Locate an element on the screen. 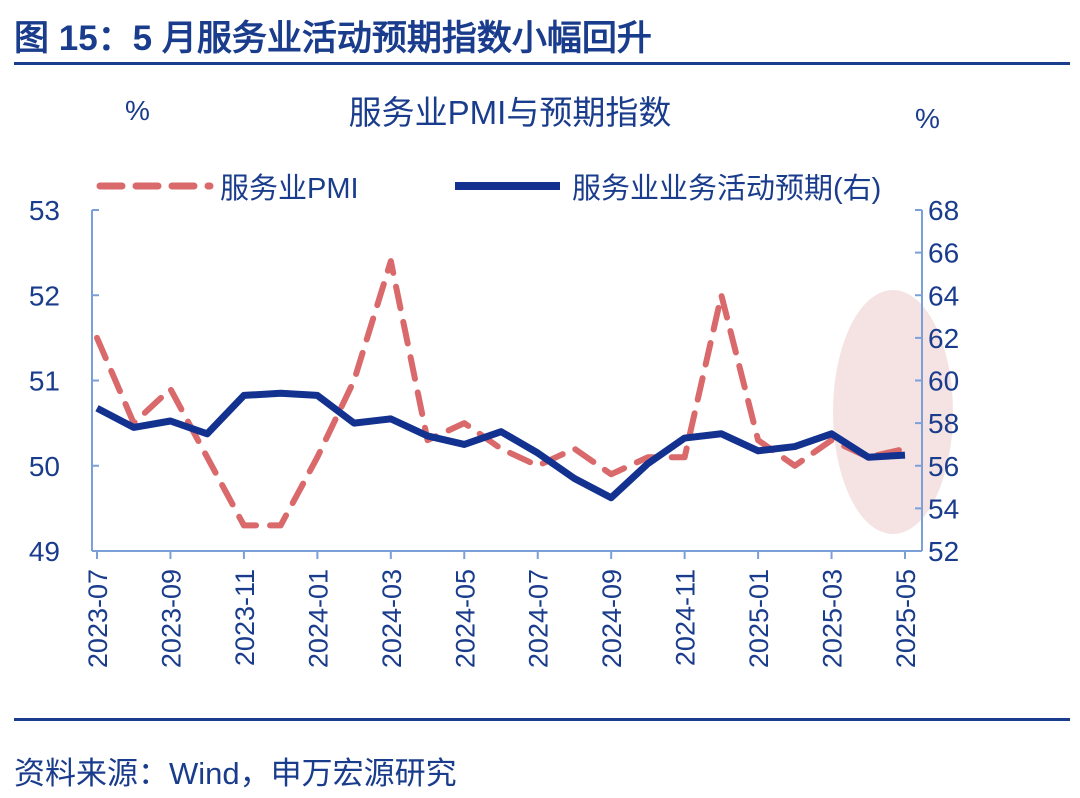  left-axis-unit: % is located at coordinates (137, 110).